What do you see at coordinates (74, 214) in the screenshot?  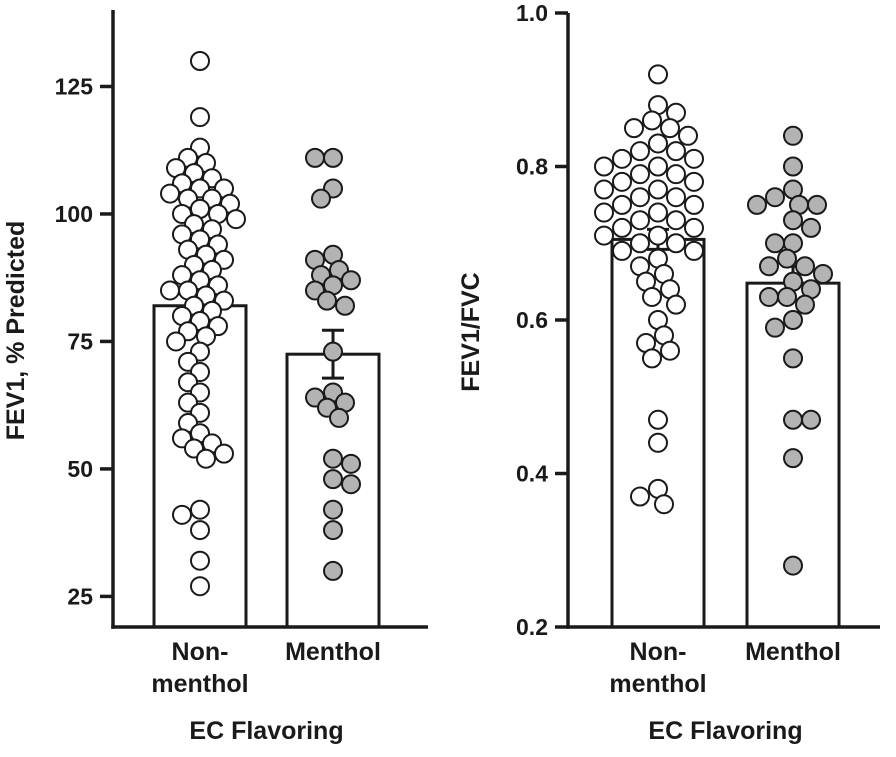 I see `y-tick-label: 100` at bounding box center [74, 214].